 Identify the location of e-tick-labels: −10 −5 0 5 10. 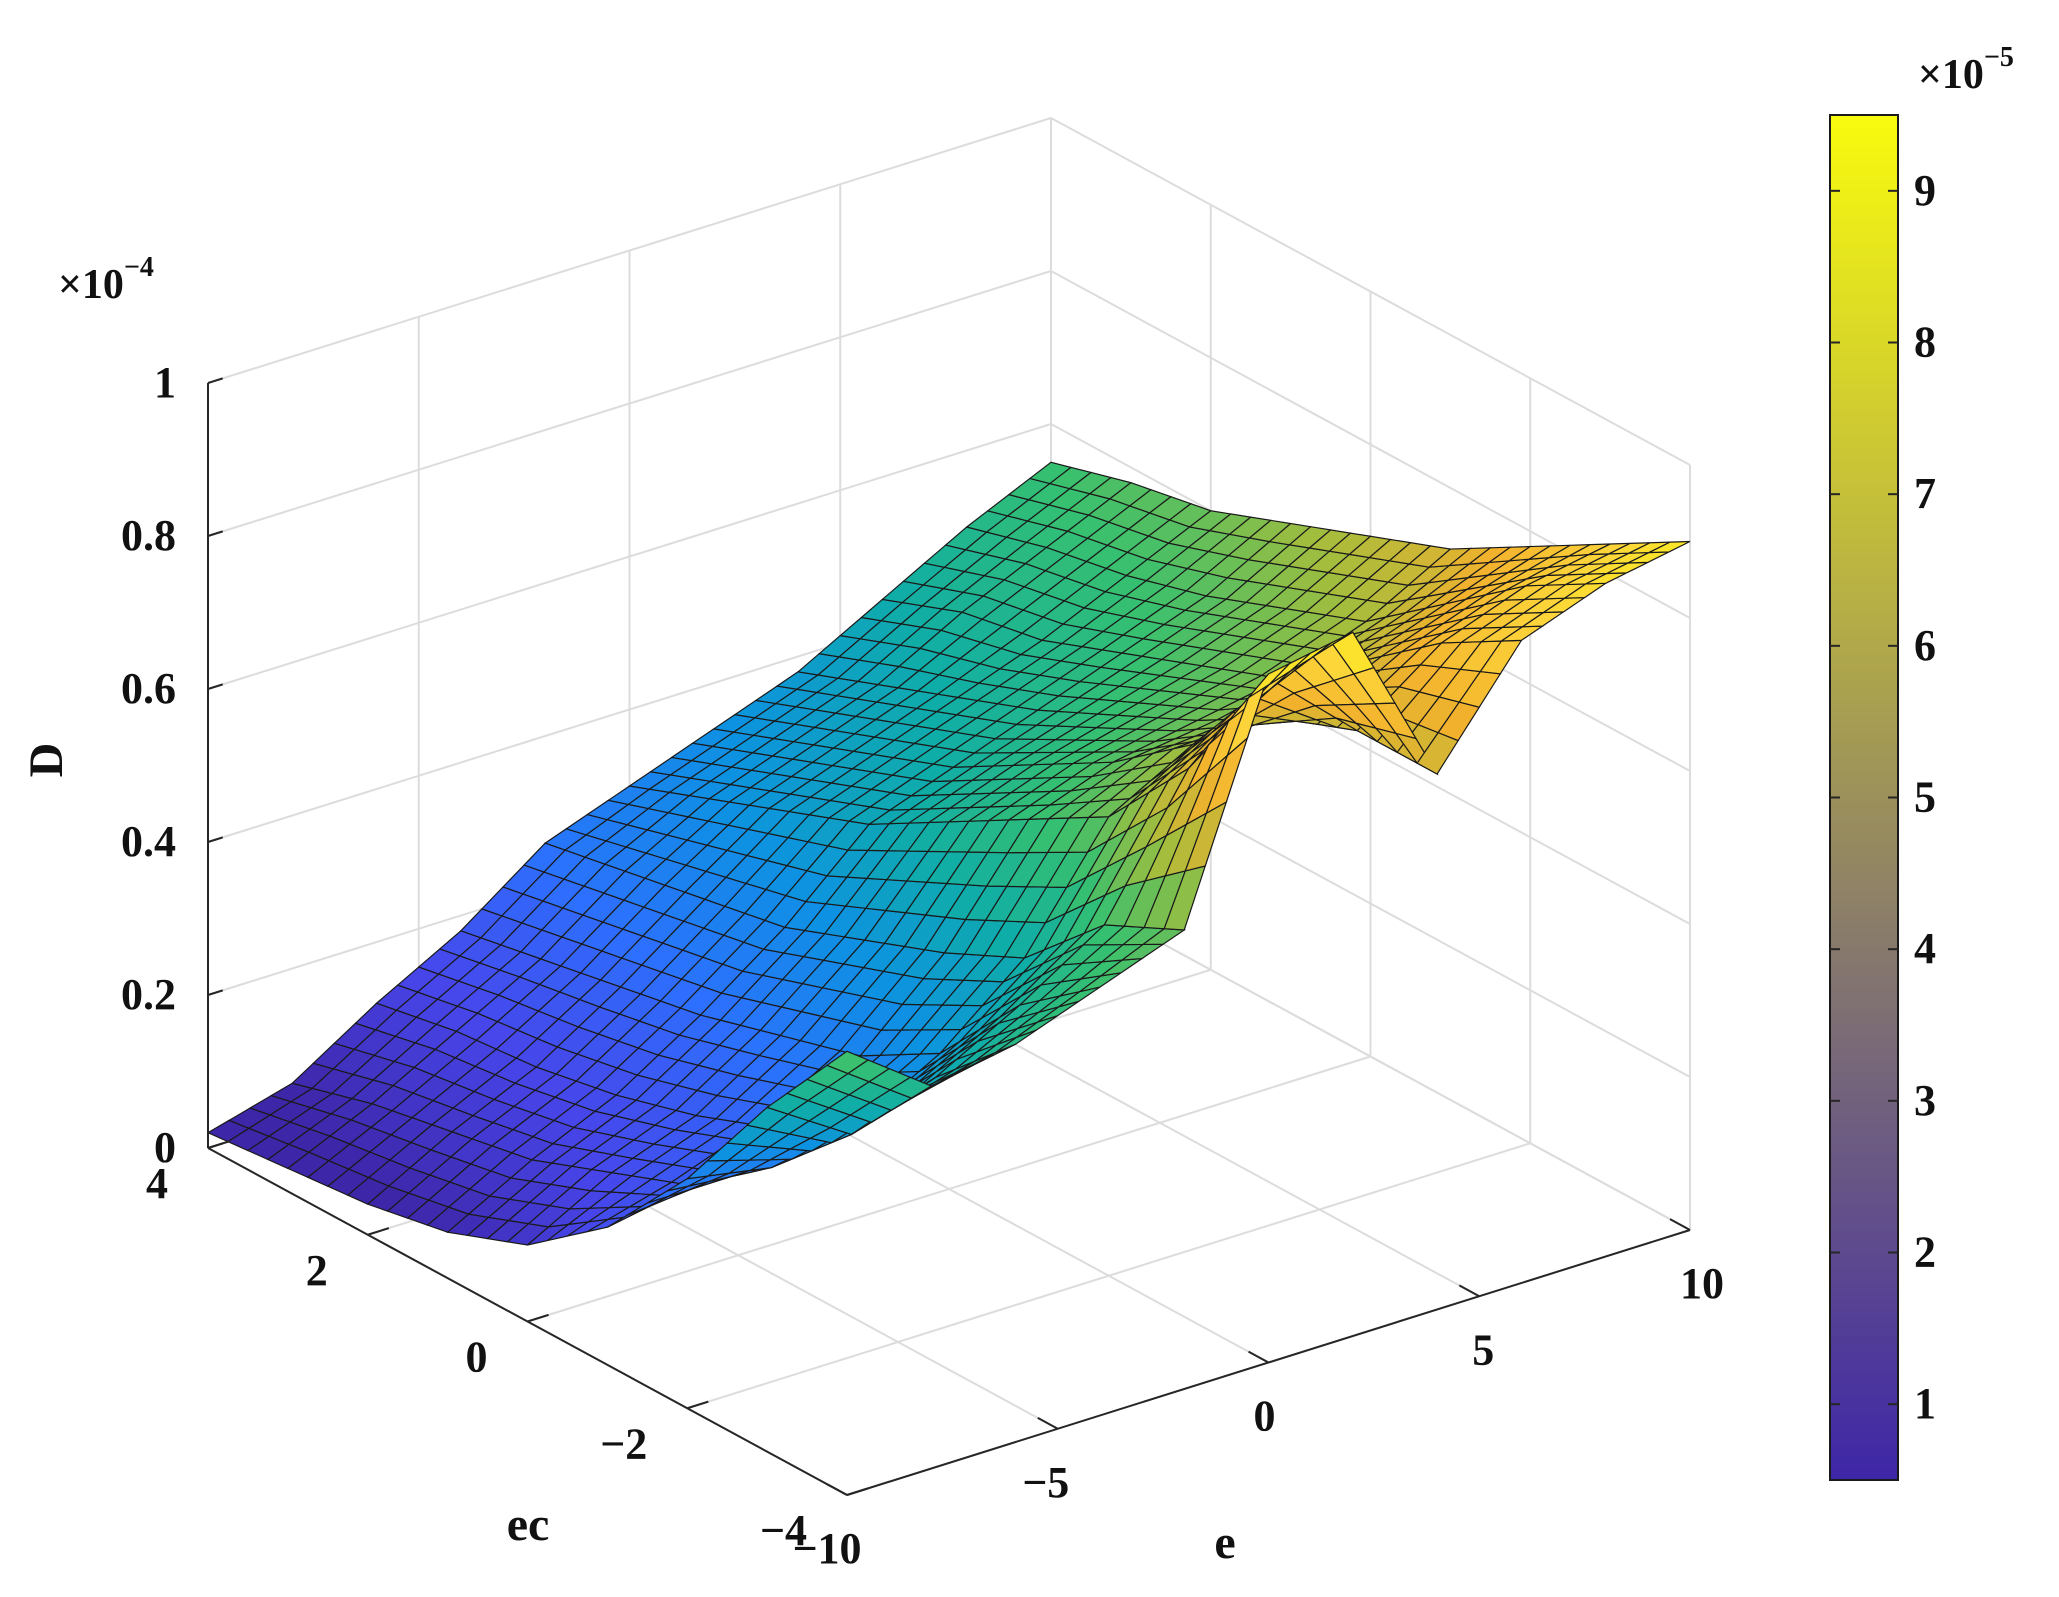
(1258, 1416).